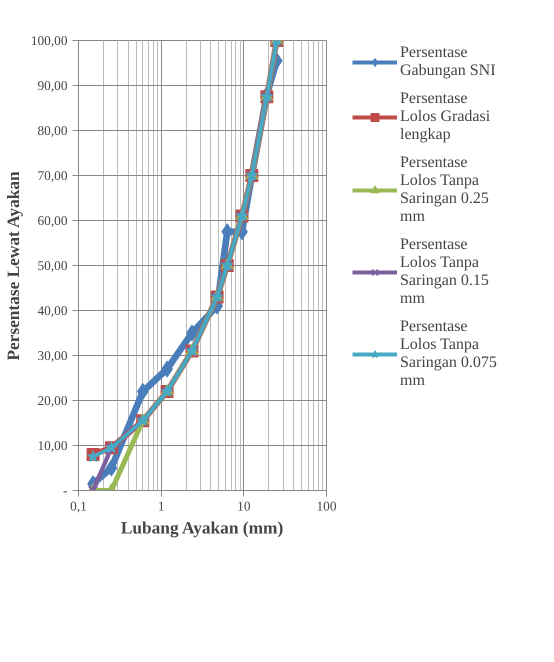 The height and width of the screenshot is (662, 554). What do you see at coordinates (202, 528) in the screenshot?
I see `x-axis-title: Lubang Ayakan (mm)` at bounding box center [202, 528].